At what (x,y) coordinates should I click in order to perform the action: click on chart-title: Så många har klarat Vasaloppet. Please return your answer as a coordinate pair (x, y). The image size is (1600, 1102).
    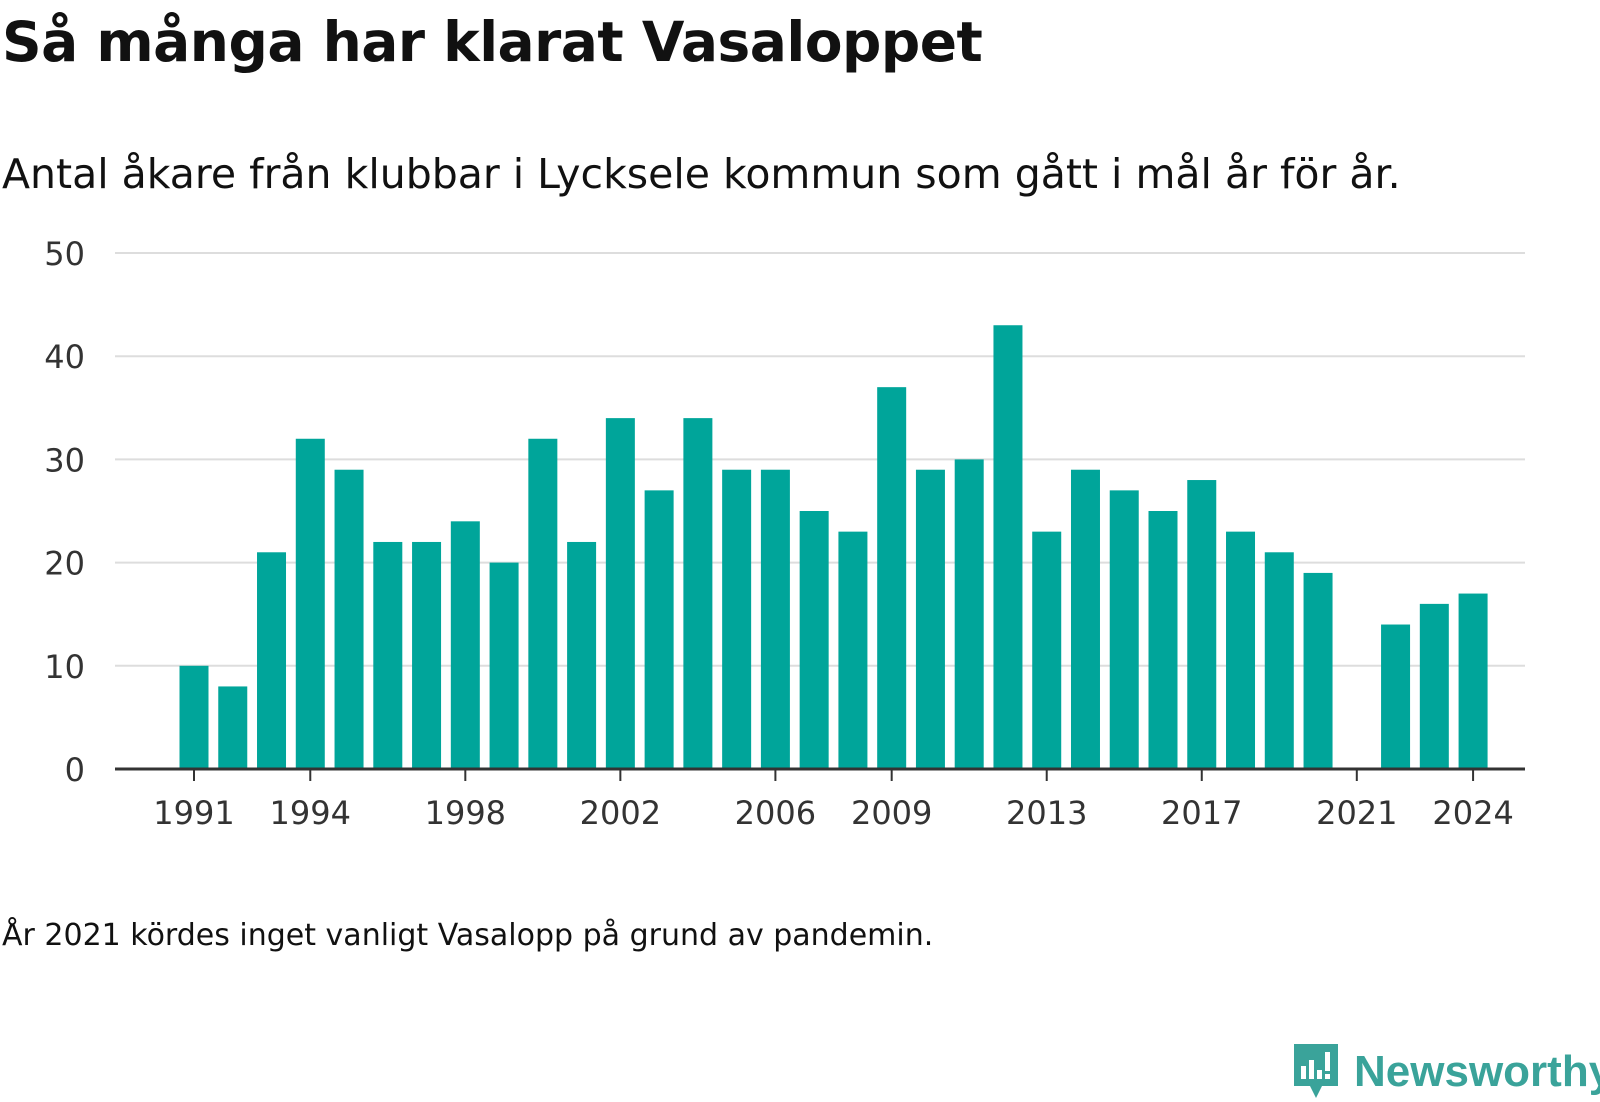
    Looking at the image, I should click on (492, 42).